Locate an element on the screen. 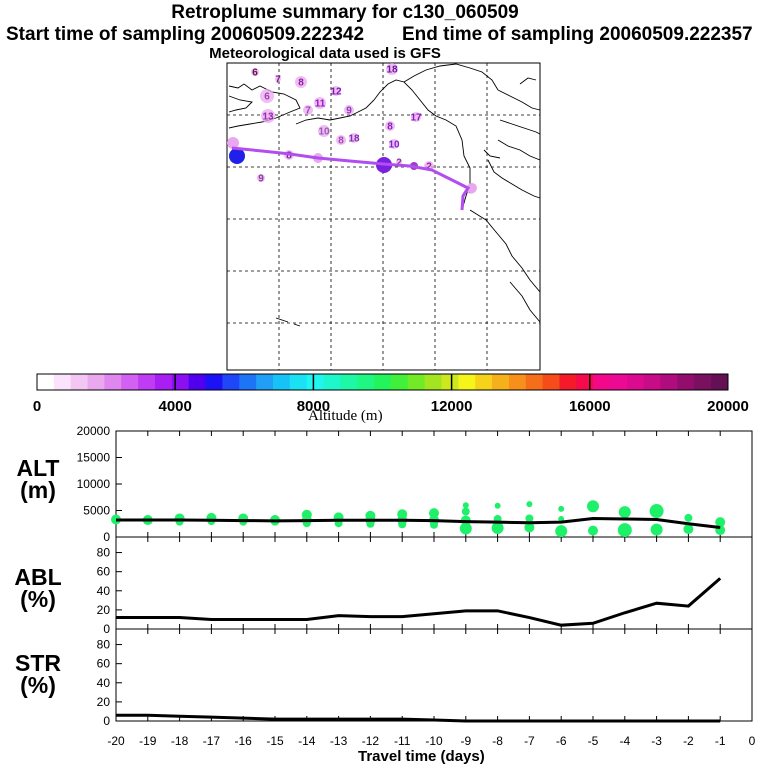  chart-title: Retroplume summary for c130_060509 is located at coordinates (345, 12).